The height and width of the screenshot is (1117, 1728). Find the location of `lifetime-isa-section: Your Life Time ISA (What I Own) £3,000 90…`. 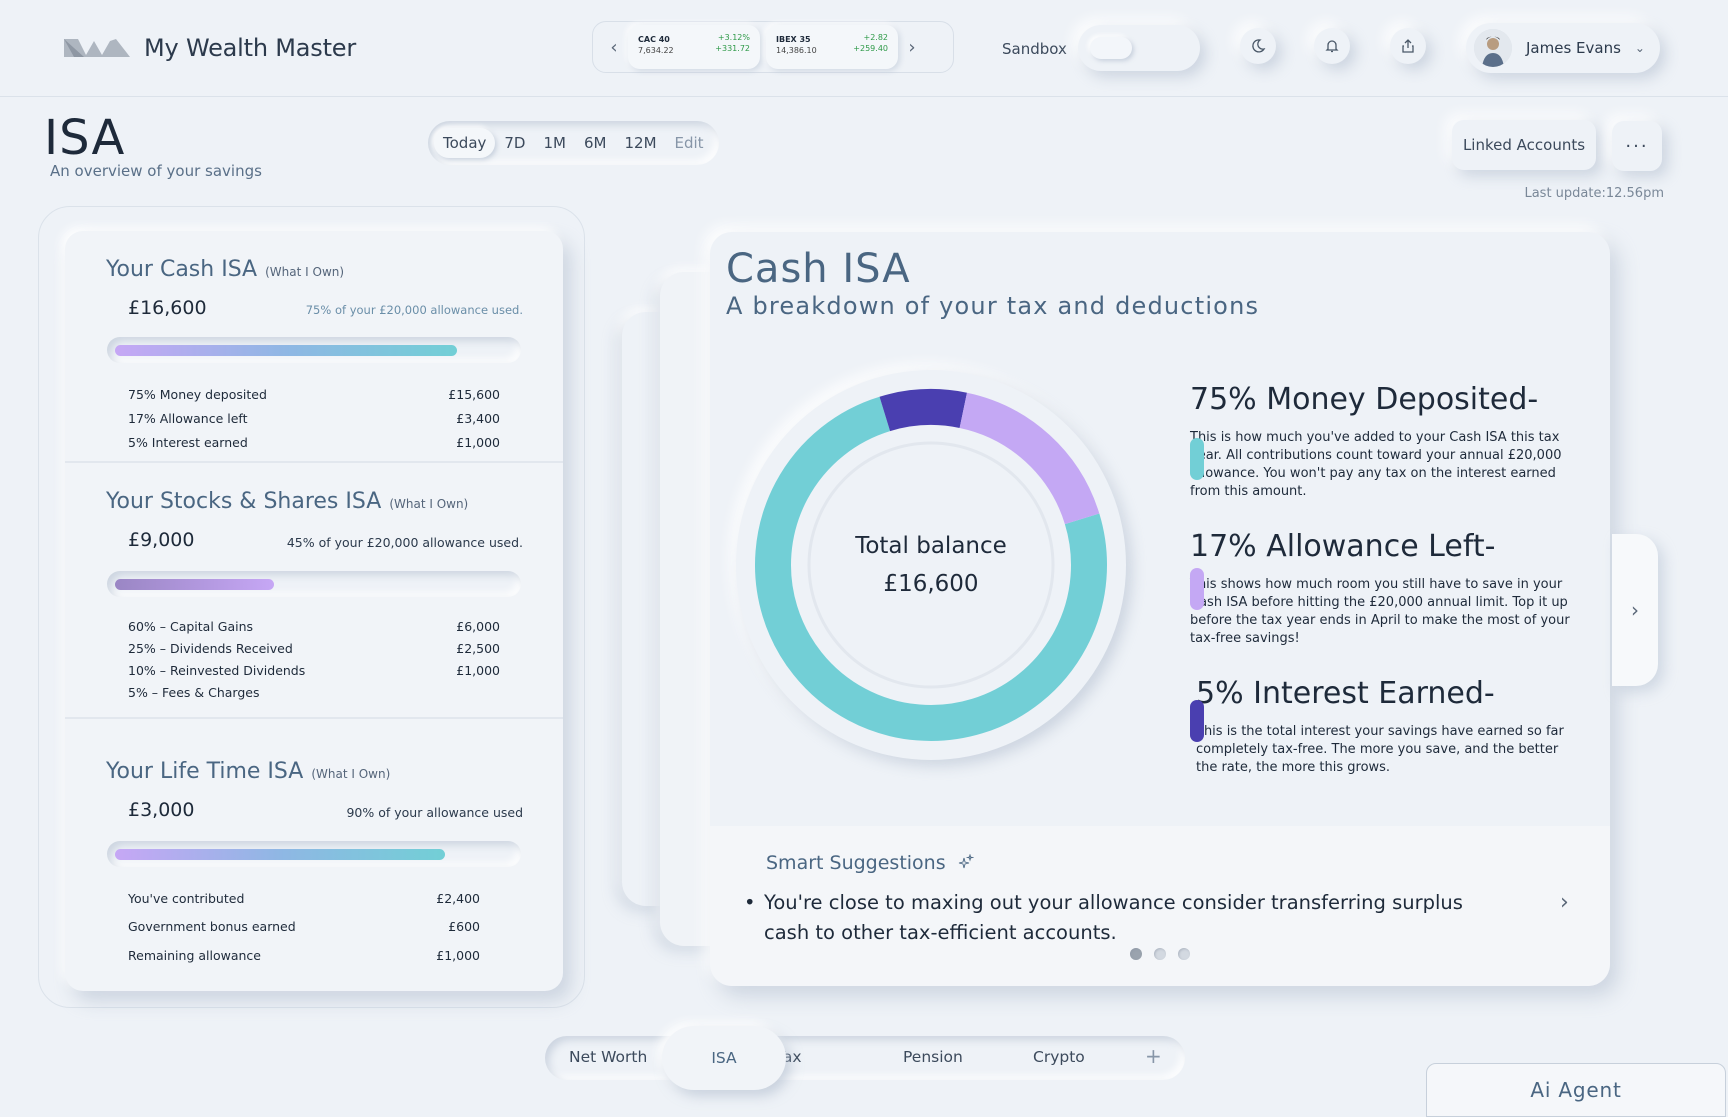

lifetime-isa-section: Your Life Time ISA (What I Own) £3,000 90… is located at coordinates (314, 855).